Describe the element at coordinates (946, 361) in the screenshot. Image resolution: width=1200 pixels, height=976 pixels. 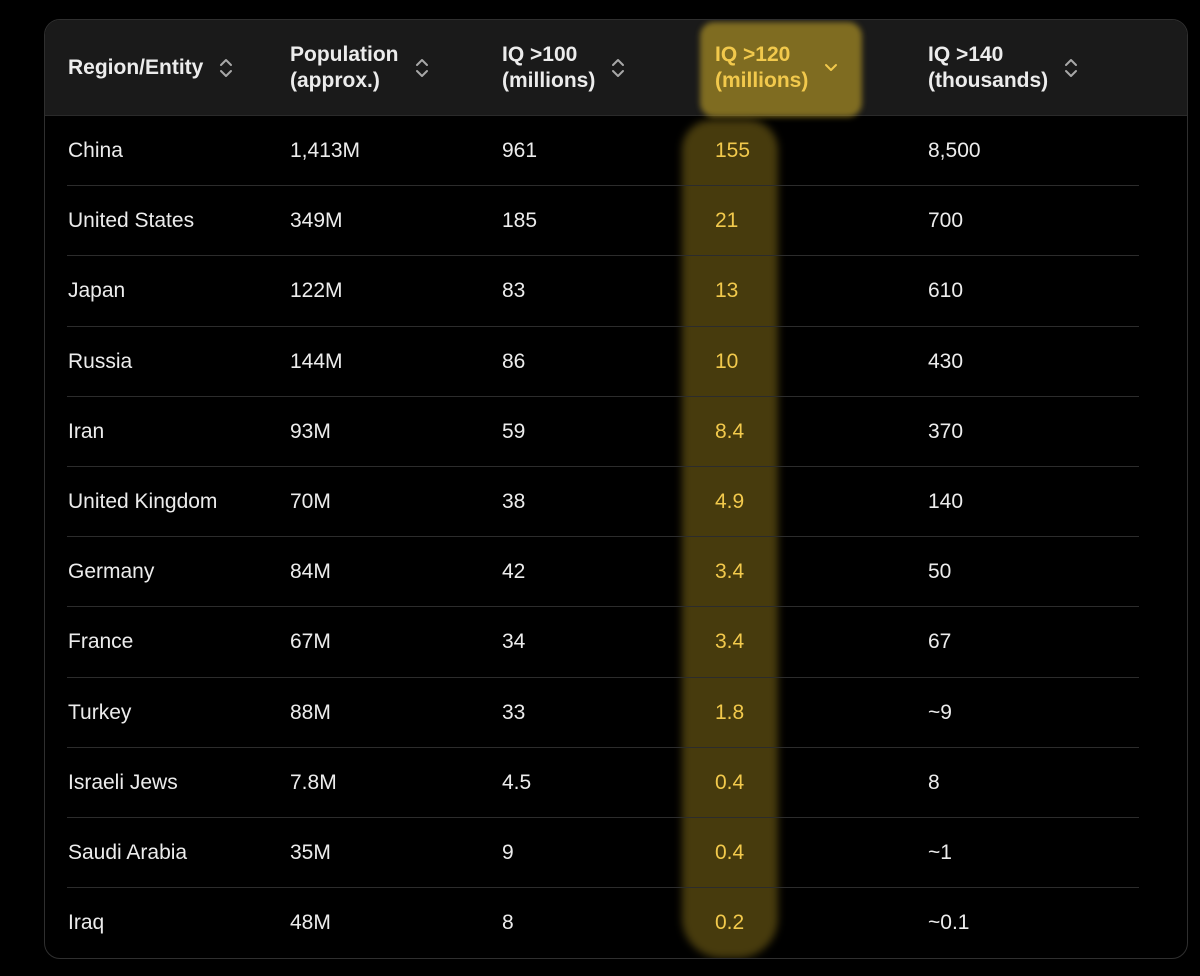
I see `cell-iq-140: 430` at that location.